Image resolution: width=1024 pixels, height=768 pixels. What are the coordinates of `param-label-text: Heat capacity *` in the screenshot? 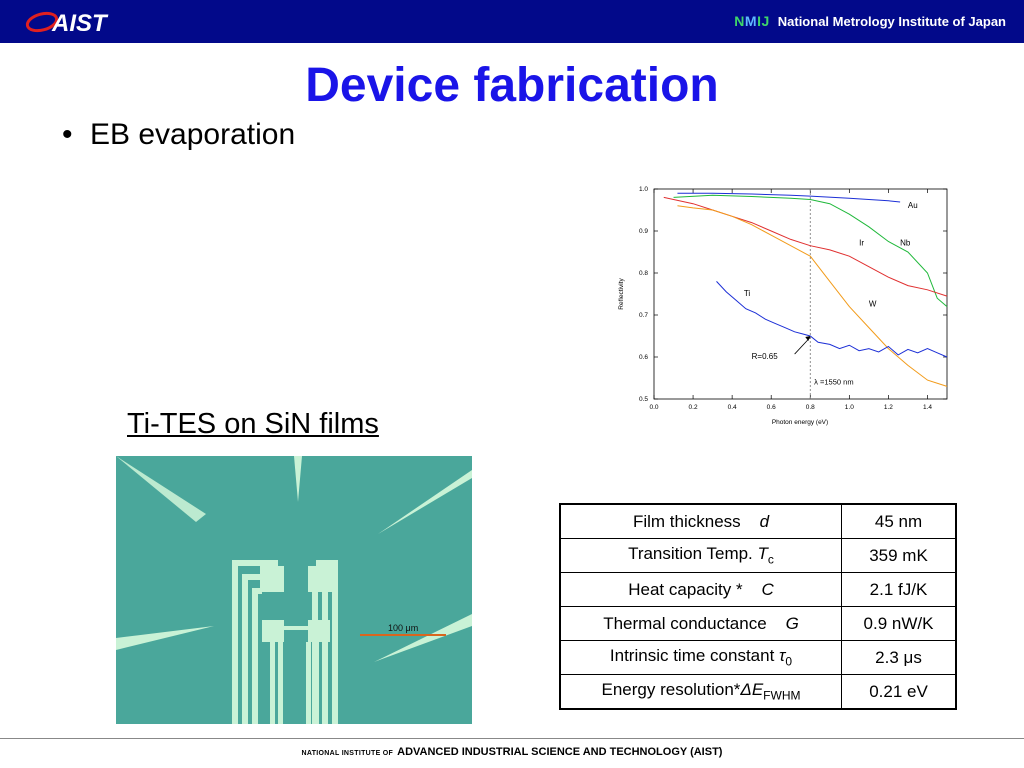 It's located at (685, 589).